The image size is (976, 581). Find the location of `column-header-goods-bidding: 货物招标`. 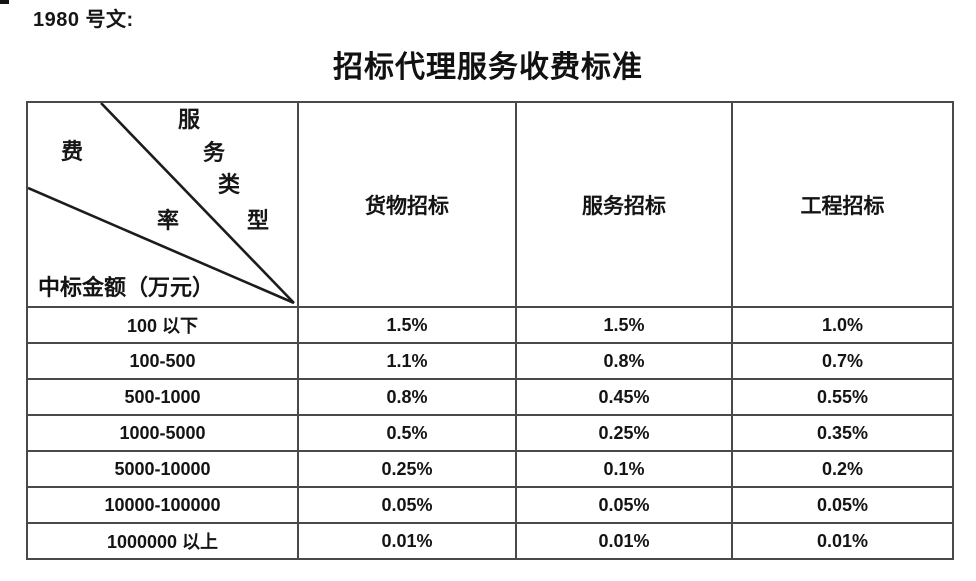

column-header-goods-bidding: 货物招标 is located at coordinates (407, 204).